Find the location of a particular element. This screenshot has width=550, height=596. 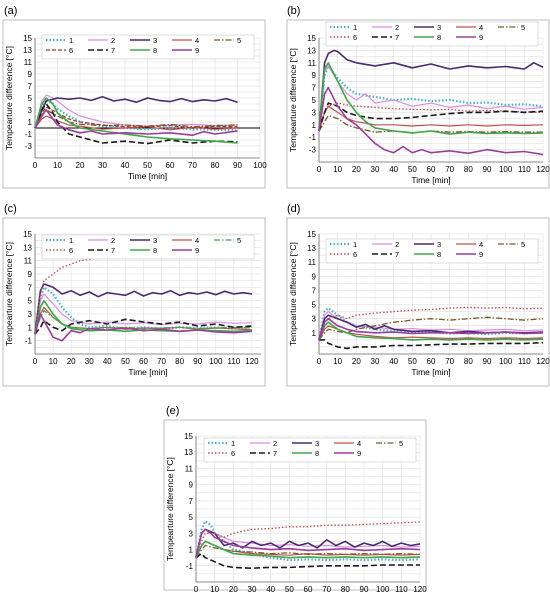

x-tick-label: 40 is located at coordinates (125, 165).